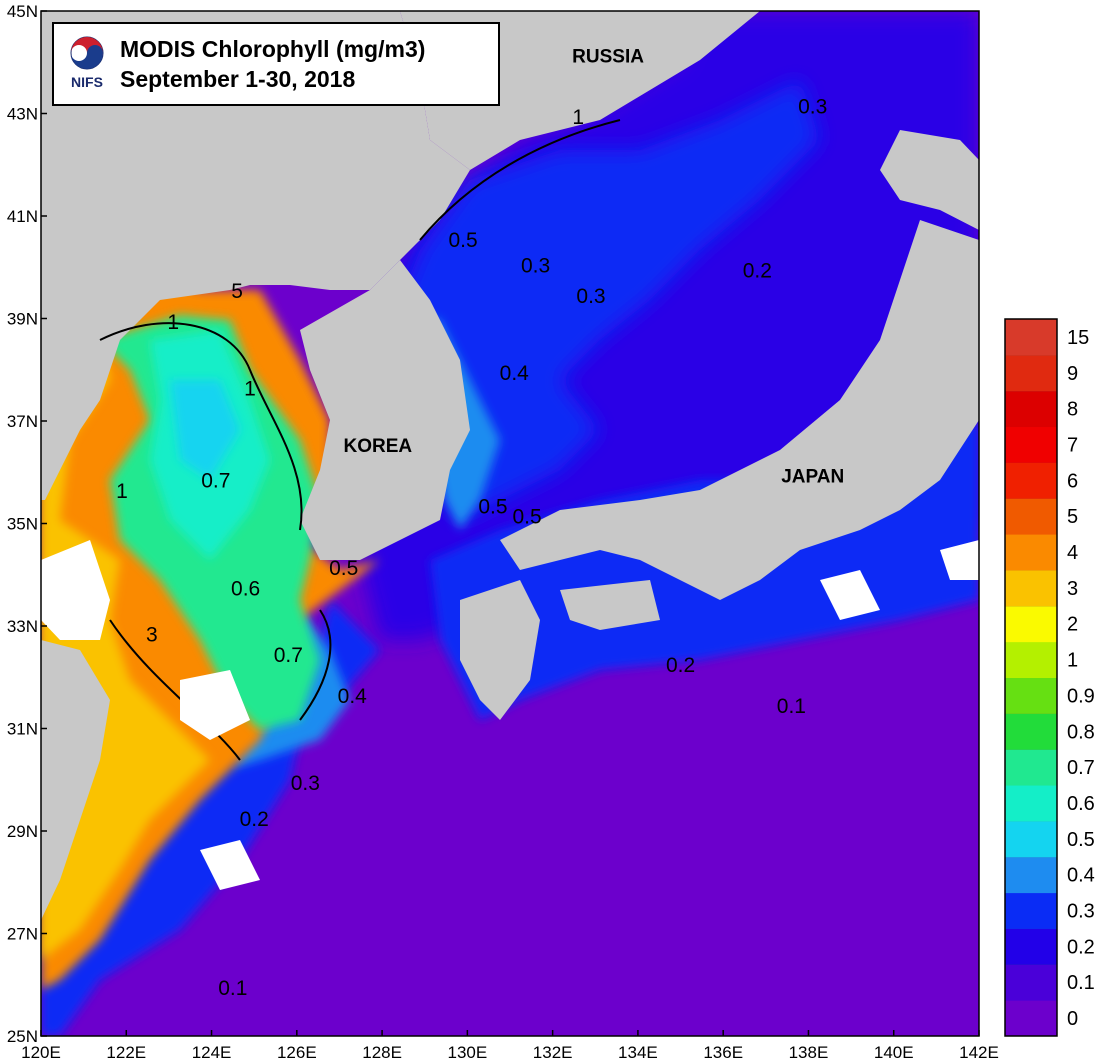 The width and height of the screenshot is (1104, 1063). Describe the element at coordinates (385, 410) in the screenshot. I see `land-korea` at that location.